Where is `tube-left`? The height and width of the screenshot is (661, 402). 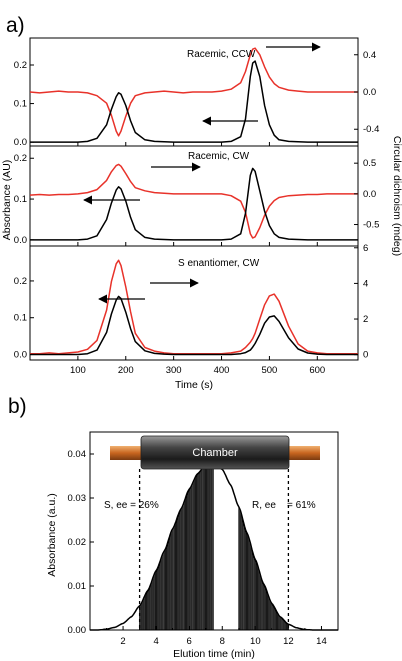 tube-left is located at coordinates (127, 453).